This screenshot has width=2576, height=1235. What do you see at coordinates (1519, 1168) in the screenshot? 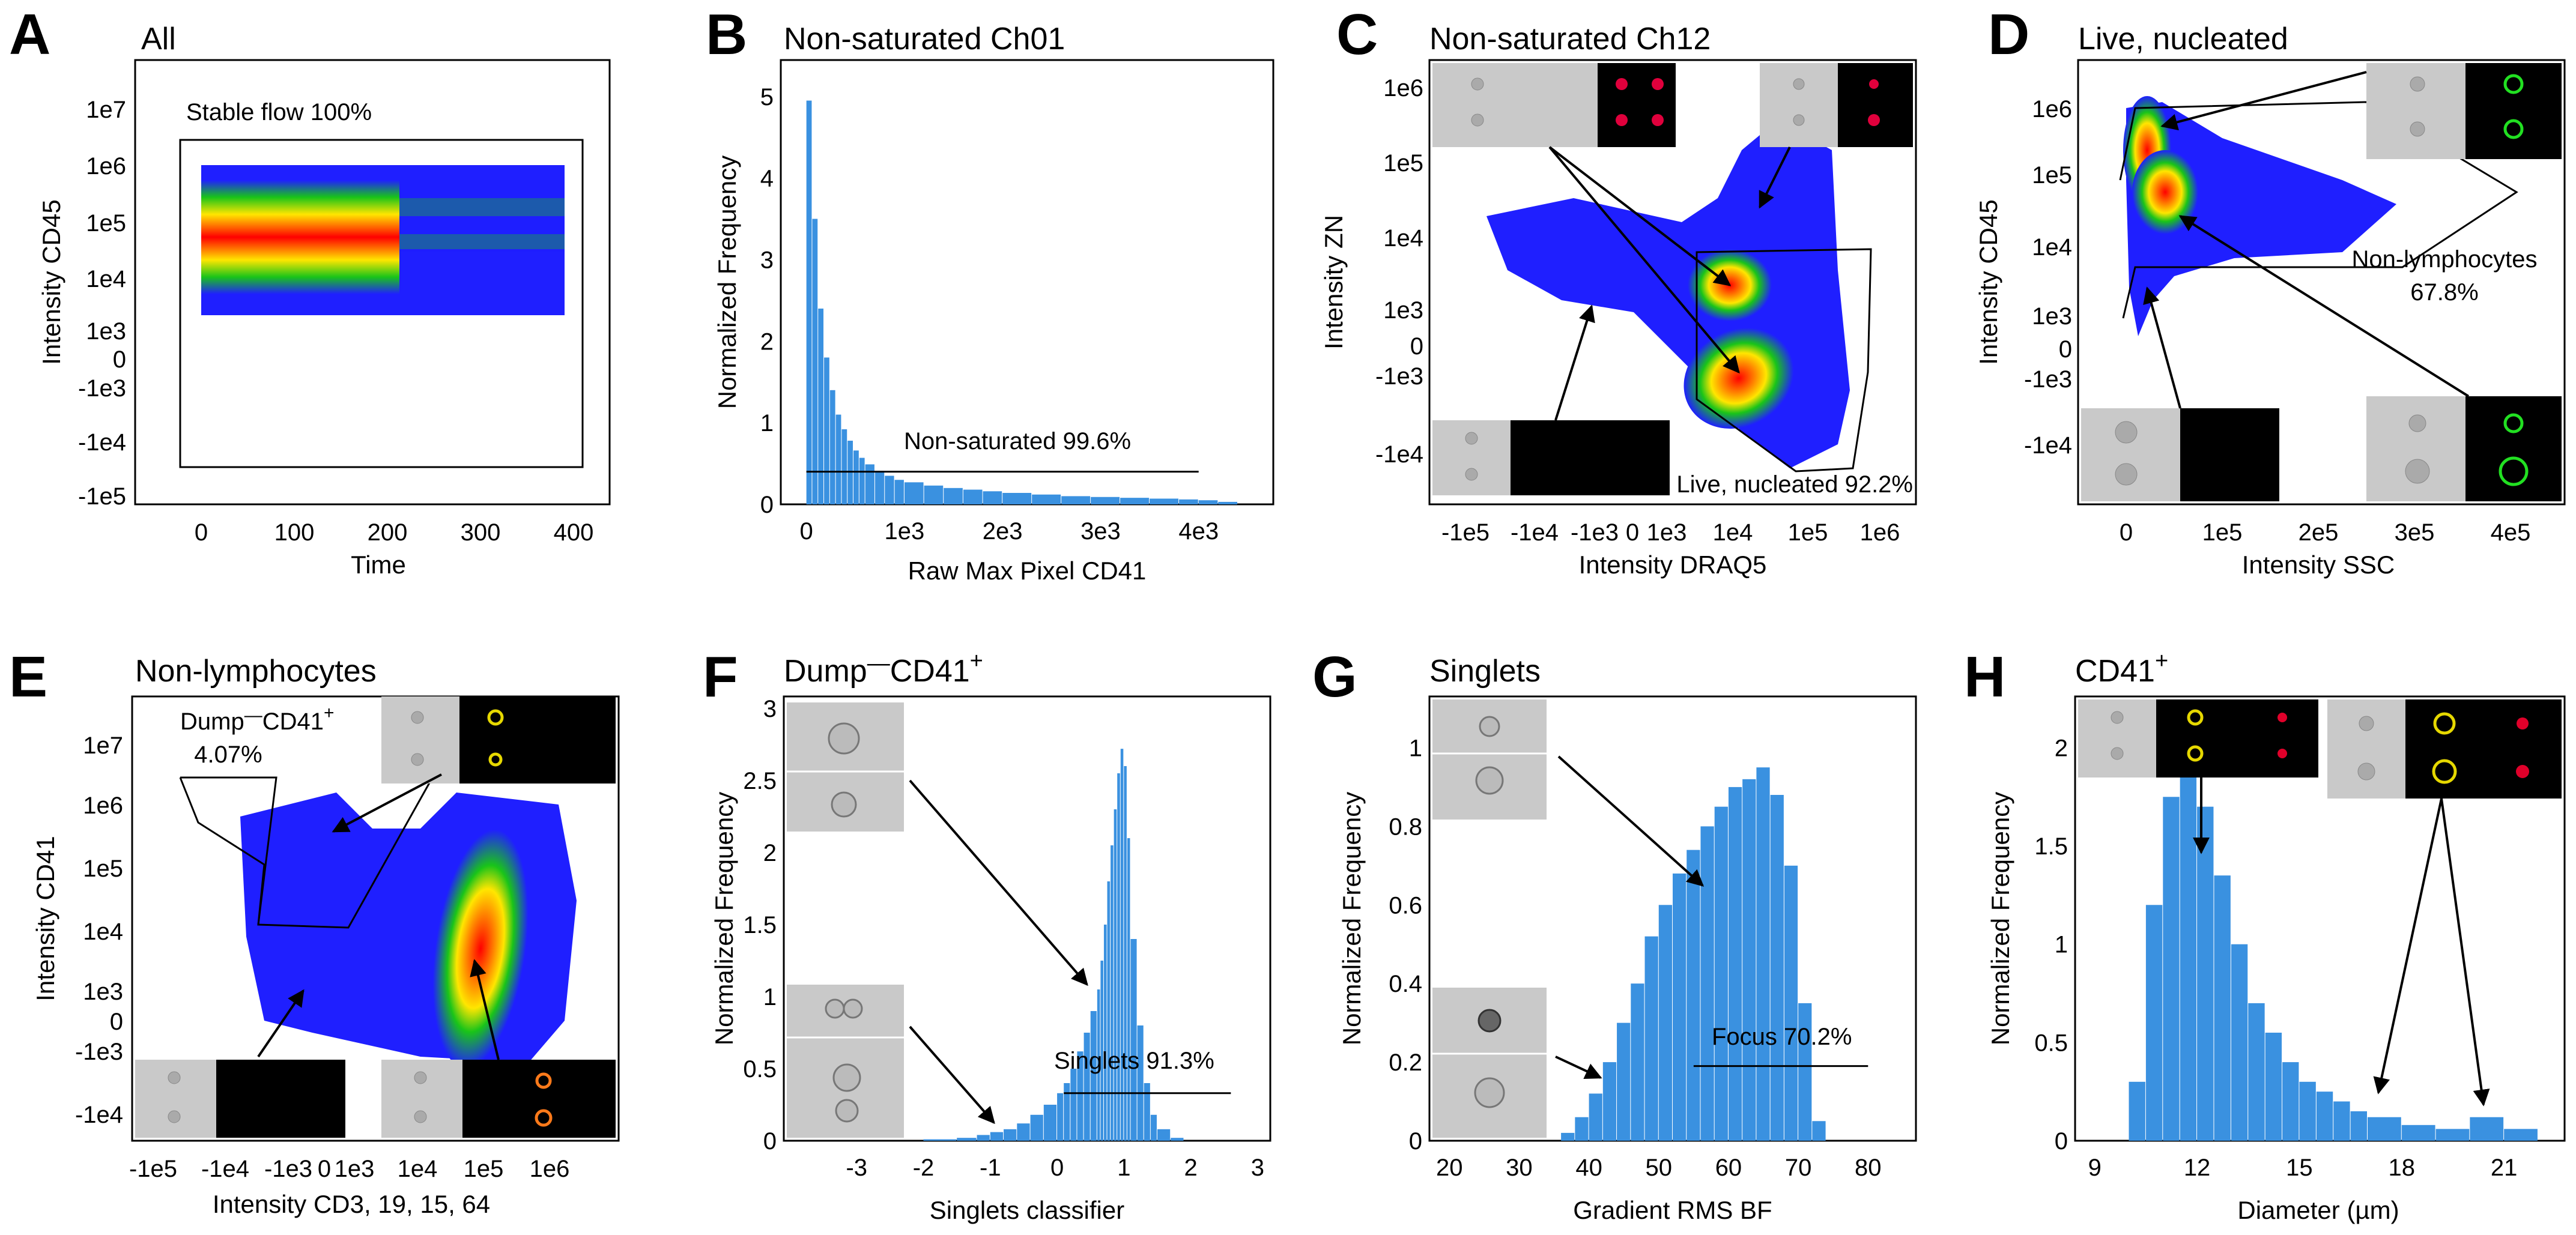
I see `x-tick-label: 30` at bounding box center [1519, 1168].